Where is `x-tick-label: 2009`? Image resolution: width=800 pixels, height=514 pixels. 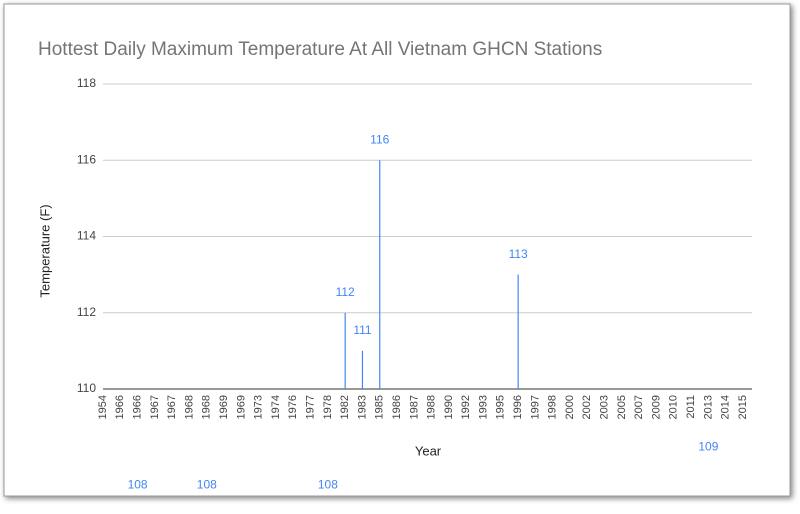 x-tick-label: 2009 is located at coordinates (656, 407).